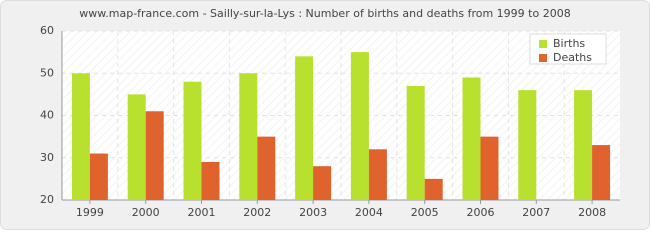 Image resolution: width=650 pixels, height=240 pixels. I want to click on x-tick-label: 2002, so click(257, 212).